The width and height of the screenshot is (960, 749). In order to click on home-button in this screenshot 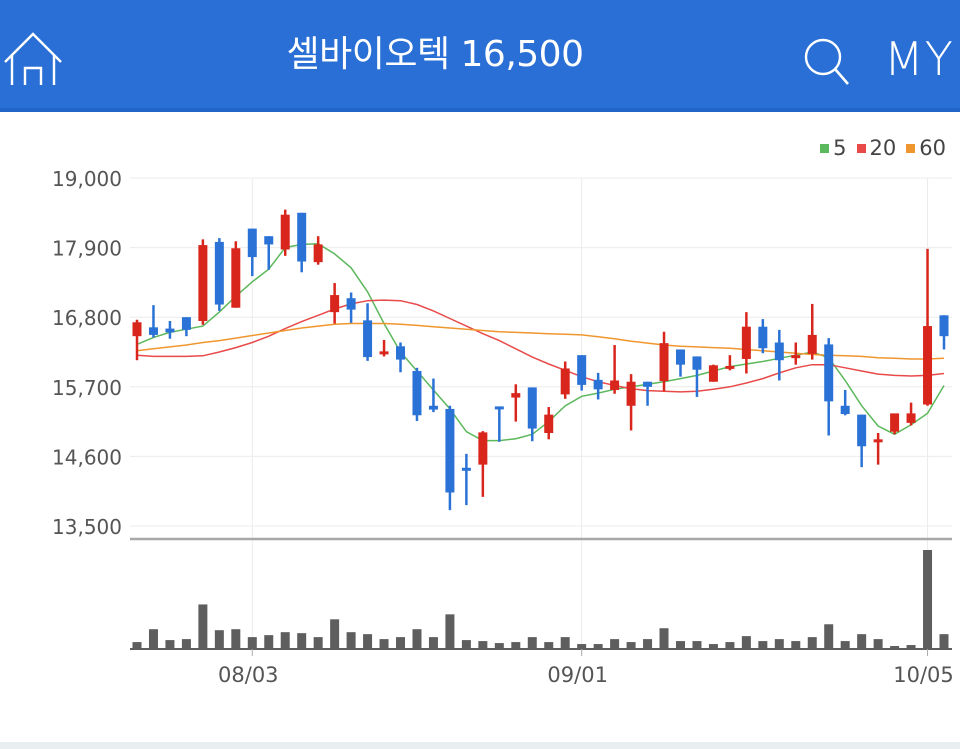, I will do `click(33, 59)`.